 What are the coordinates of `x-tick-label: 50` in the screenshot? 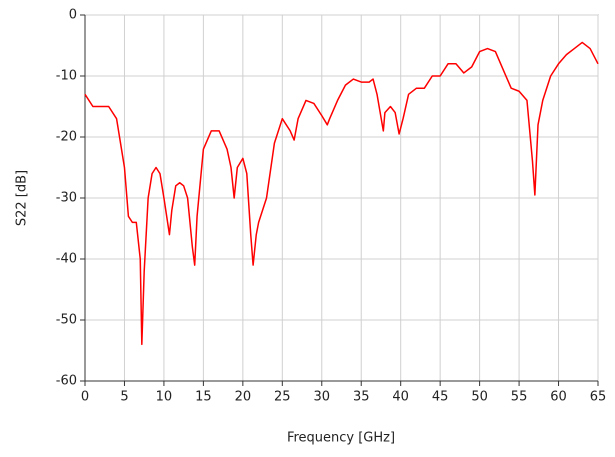 It's located at (479, 397).